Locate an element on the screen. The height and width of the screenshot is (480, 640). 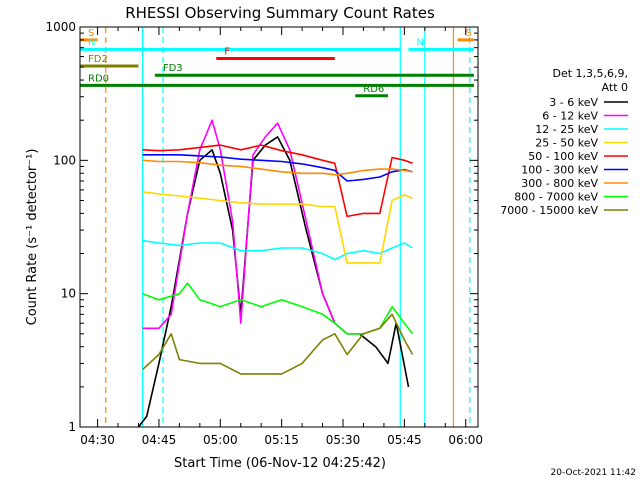
x-axis-label: Start Time (06-Nov-12 04:25:42) is located at coordinates (280, 463).